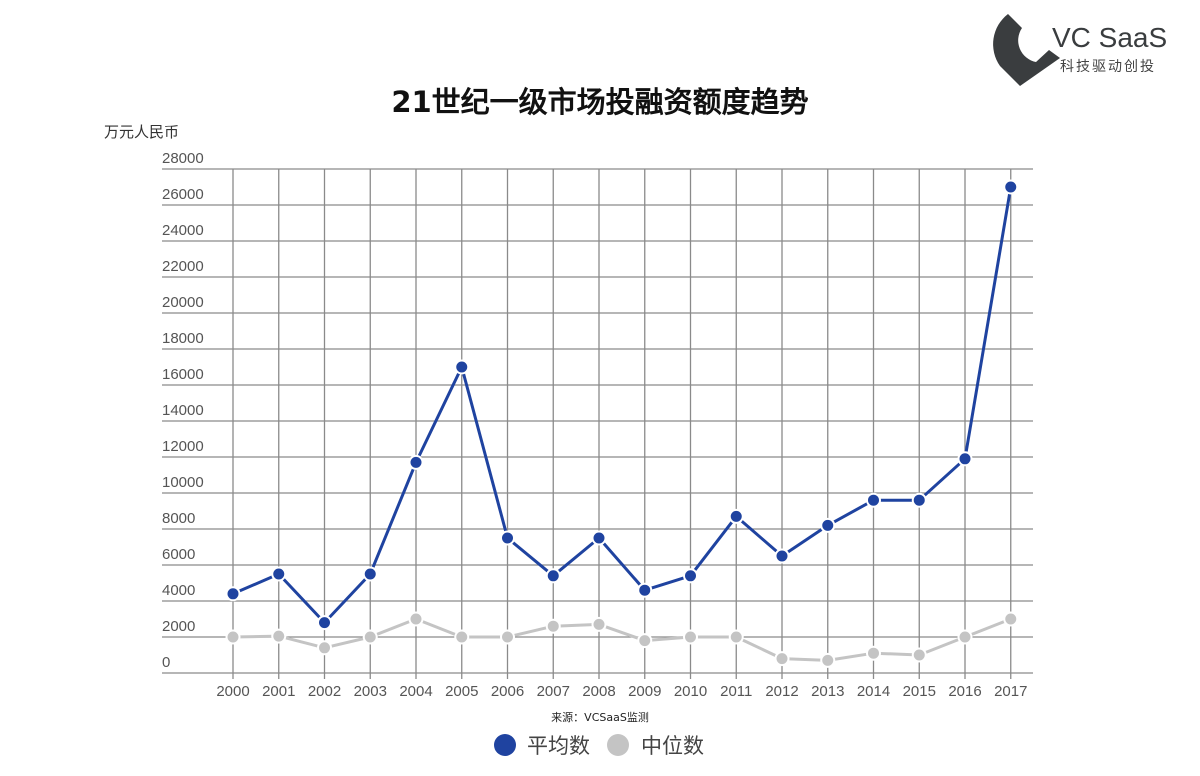 Image resolution: width=1200 pixels, height=776 pixels. Describe the element at coordinates (183, 302) in the screenshot. I see `y-tick-label: 20000` at that location.